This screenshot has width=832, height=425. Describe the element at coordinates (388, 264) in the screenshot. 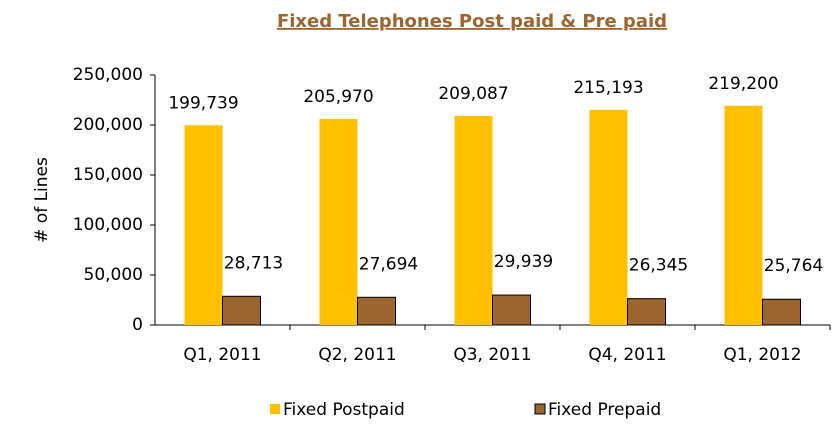

I see `data-label: 27,694` at that location.